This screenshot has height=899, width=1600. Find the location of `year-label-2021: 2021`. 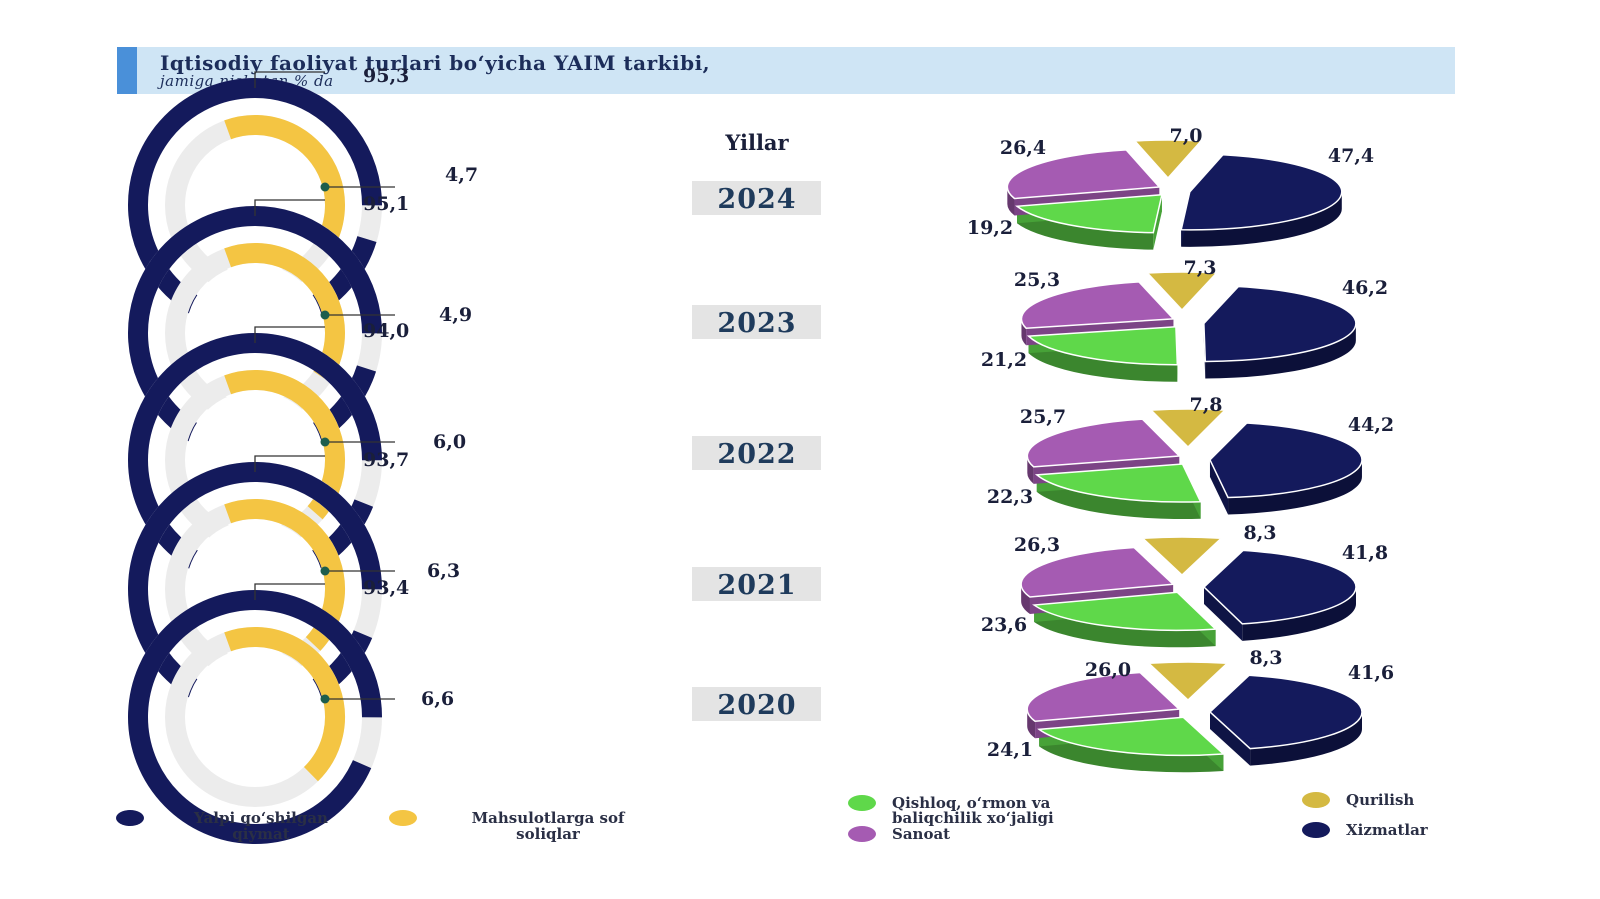

year-label-2021: 2021 is located at coordinates (756, 585).